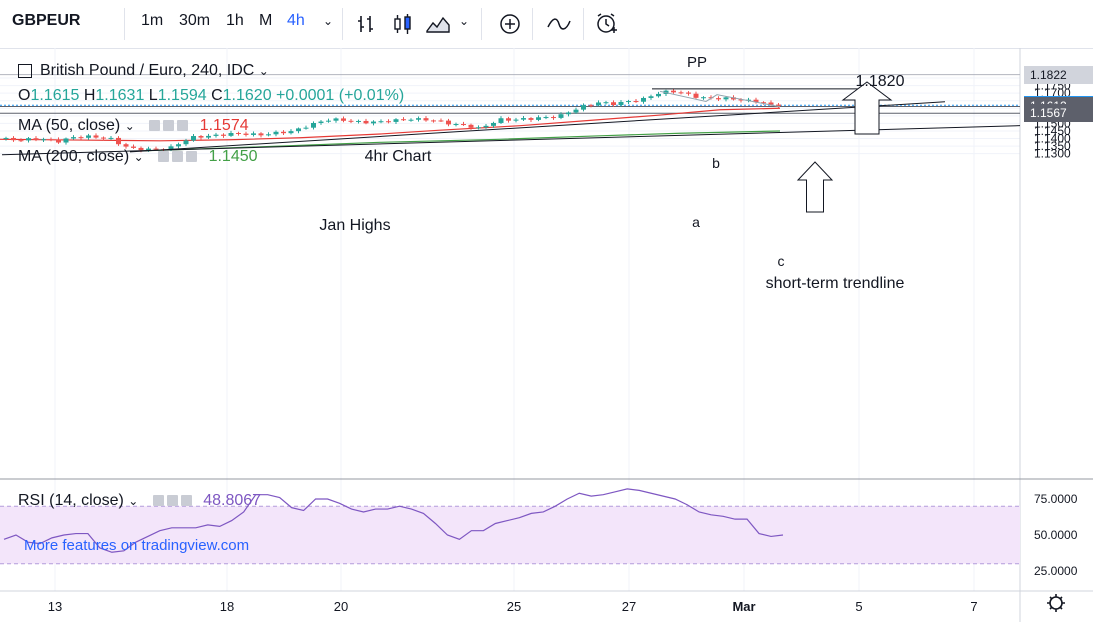 Image resolution: width=1093 pixels, height=622 pixels. I want to click on time-tick-label: 5, so click(858, 606).